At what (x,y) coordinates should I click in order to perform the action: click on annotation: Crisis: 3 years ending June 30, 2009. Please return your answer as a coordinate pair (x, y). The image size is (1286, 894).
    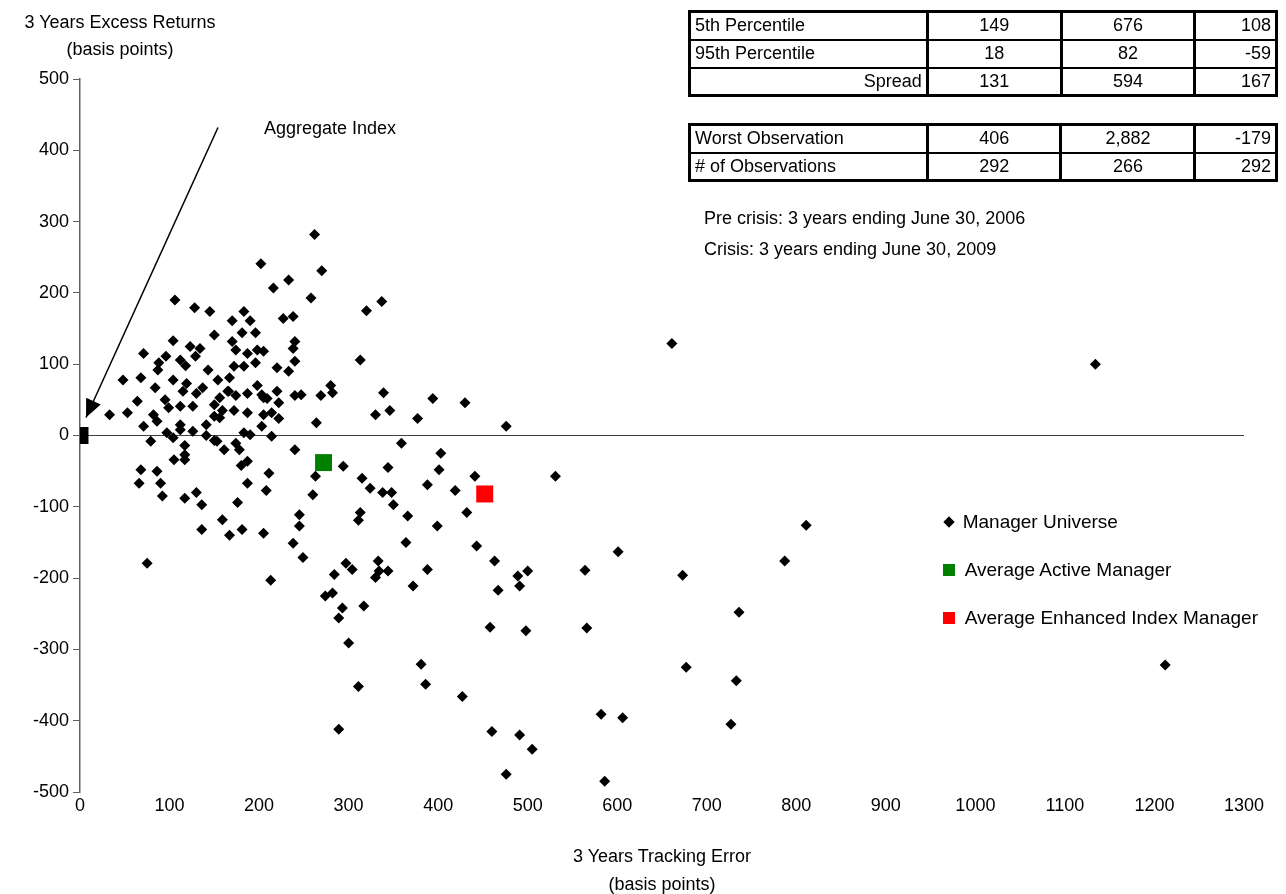
    Looking at the image, I should click on (851, 249).